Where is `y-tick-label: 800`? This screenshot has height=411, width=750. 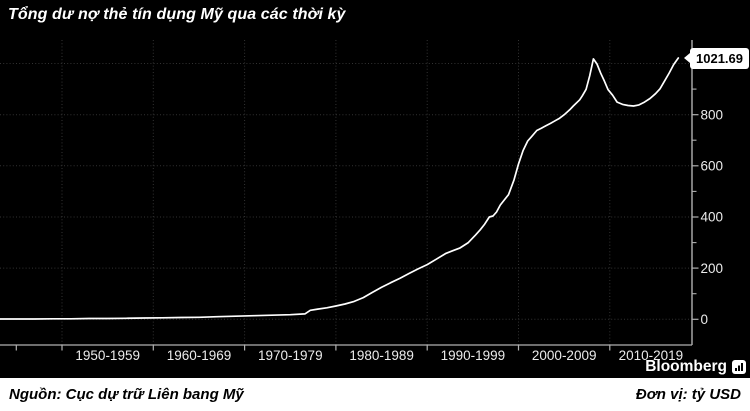 y-tick-label: 800 is located at coordinates (712, 114).